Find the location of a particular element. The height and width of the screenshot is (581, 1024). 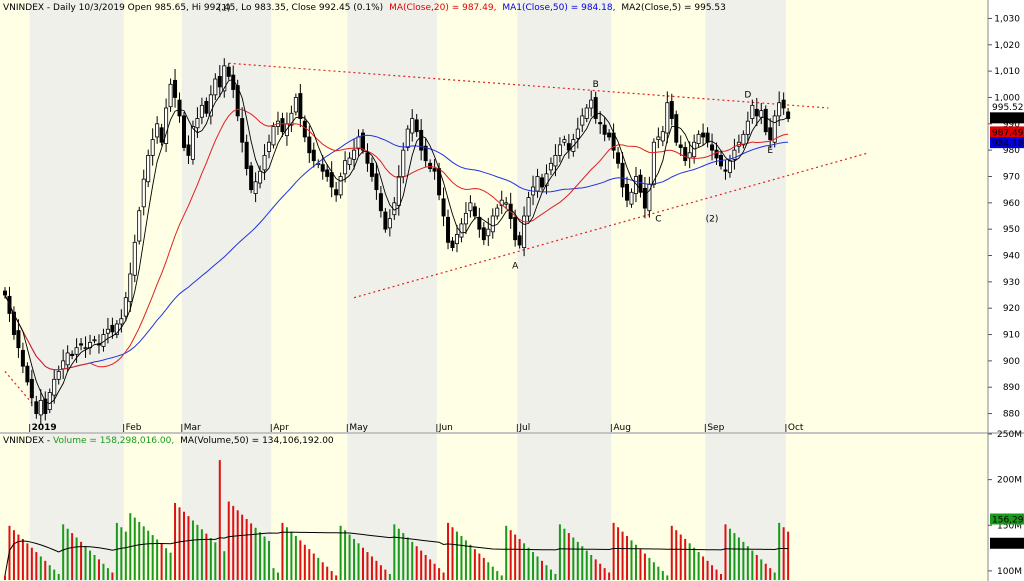

month-label: May is located at coordinates (358, 428).